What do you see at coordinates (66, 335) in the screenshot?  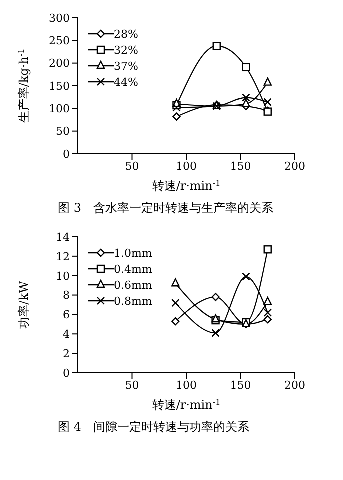 I see `y-tick-label: 4` at bounding box center [66, 335].